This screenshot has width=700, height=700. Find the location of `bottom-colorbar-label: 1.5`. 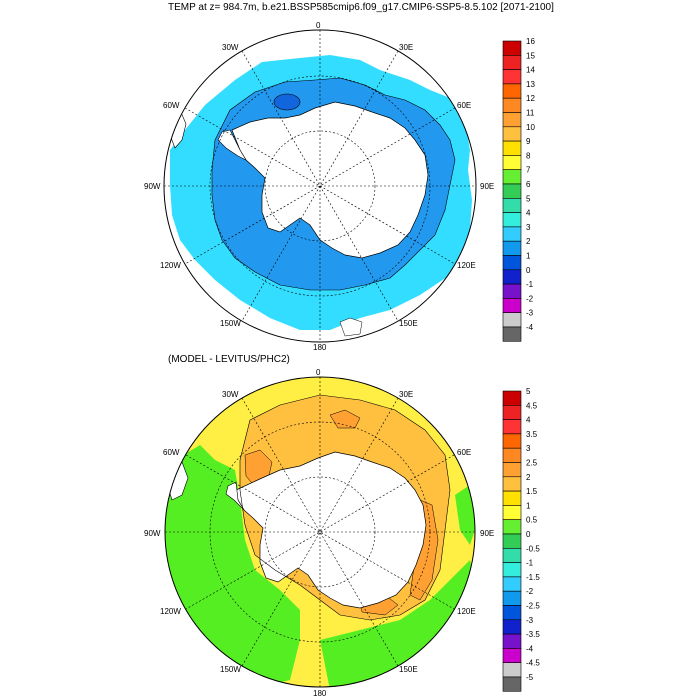

bottom-colorbar-label: 1.5 is located at coordinates (532, 491).